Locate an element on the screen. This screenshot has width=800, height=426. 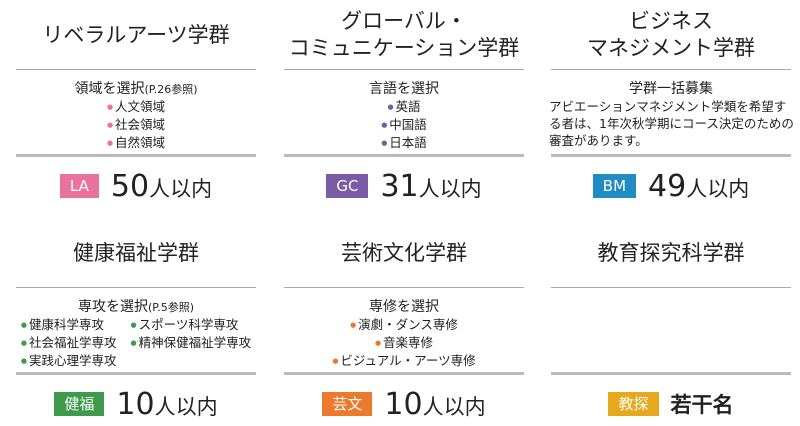
list-item: 中国語 is located at coordinates (404, 125).